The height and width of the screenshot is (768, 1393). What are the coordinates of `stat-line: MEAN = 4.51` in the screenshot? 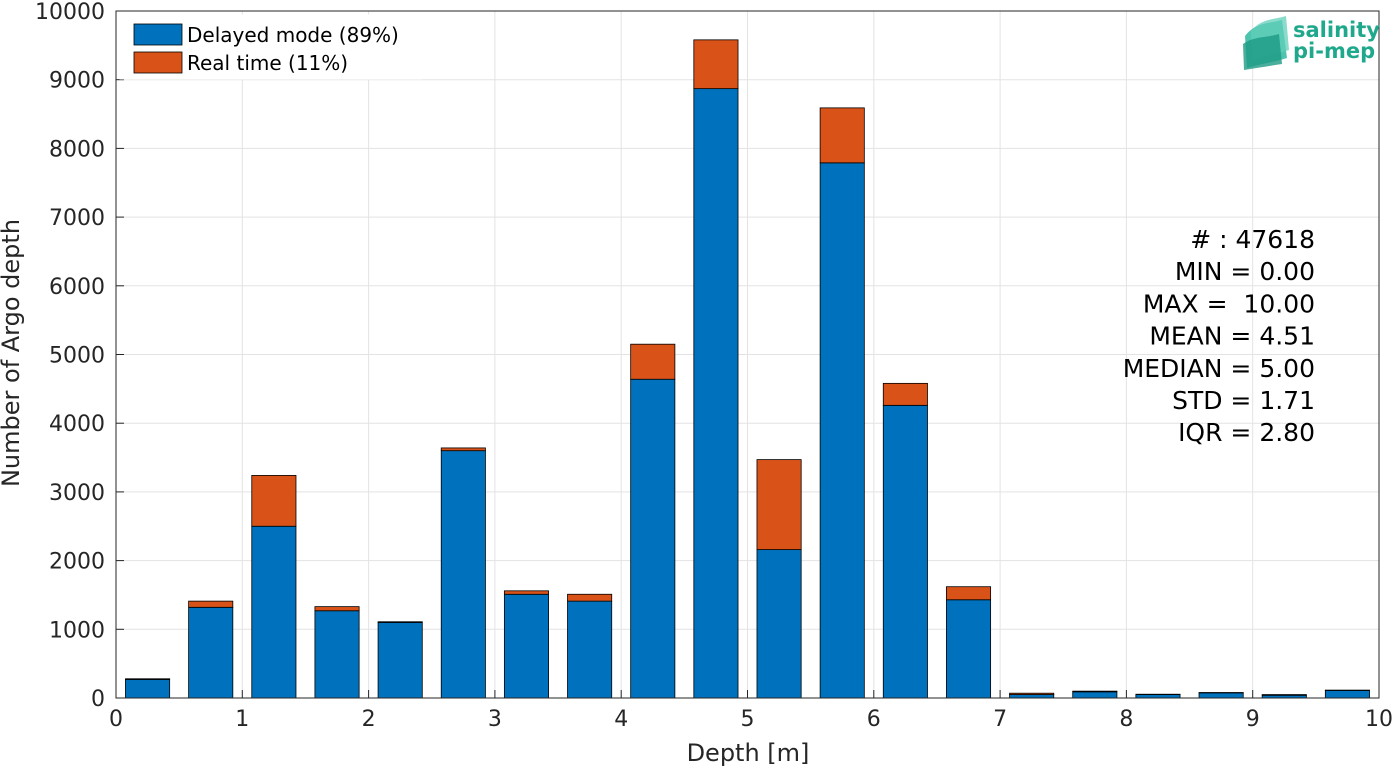 It's located at (1232, 336).